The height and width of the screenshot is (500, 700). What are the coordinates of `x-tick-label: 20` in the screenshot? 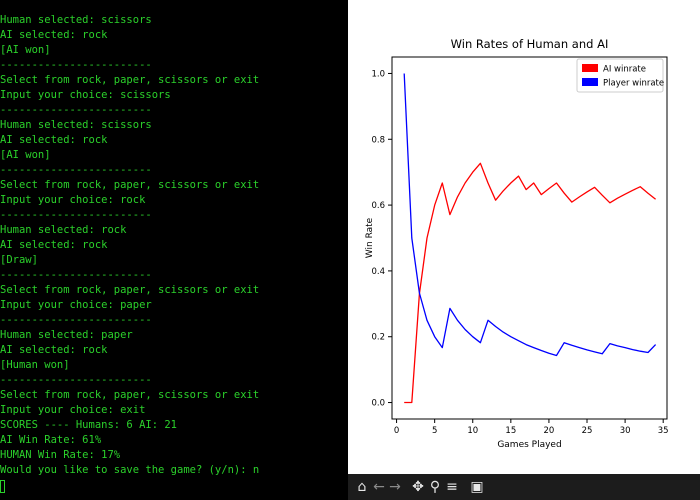 It's located at (549, 431).